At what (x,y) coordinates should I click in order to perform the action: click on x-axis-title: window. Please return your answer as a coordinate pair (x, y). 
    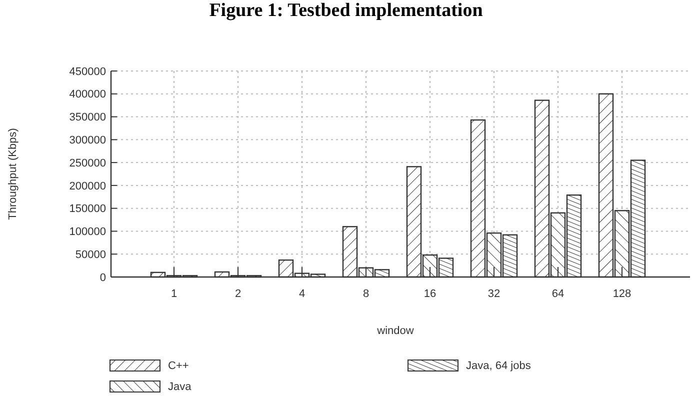
    Looking at the image, I should click on (395, 331).